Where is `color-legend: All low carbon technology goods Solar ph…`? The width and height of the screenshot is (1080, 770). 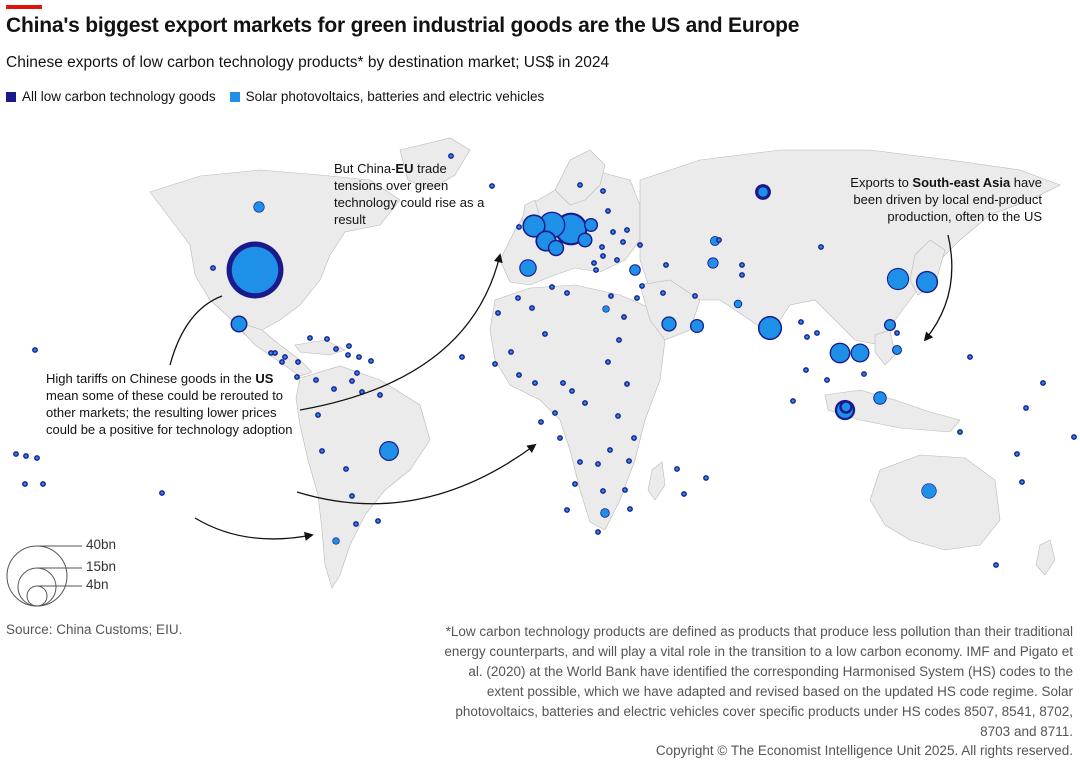
color-legend: All low carbon technology goods Solar ph… is located at coordinates (282, 96).